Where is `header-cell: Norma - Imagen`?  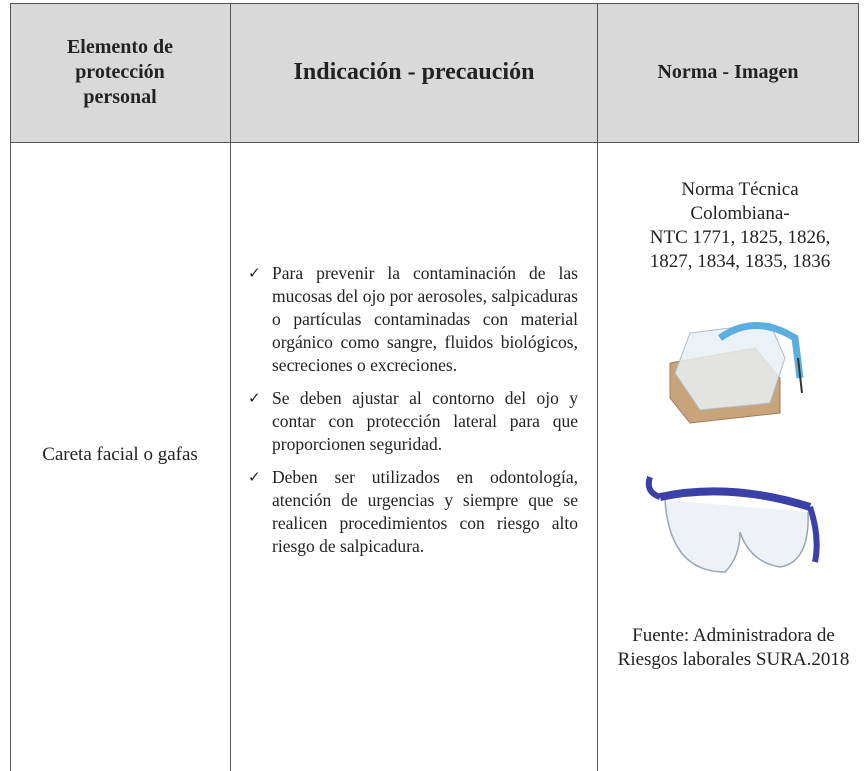
header-cell: Norma - Imagen is located at coordinates (728, 72).